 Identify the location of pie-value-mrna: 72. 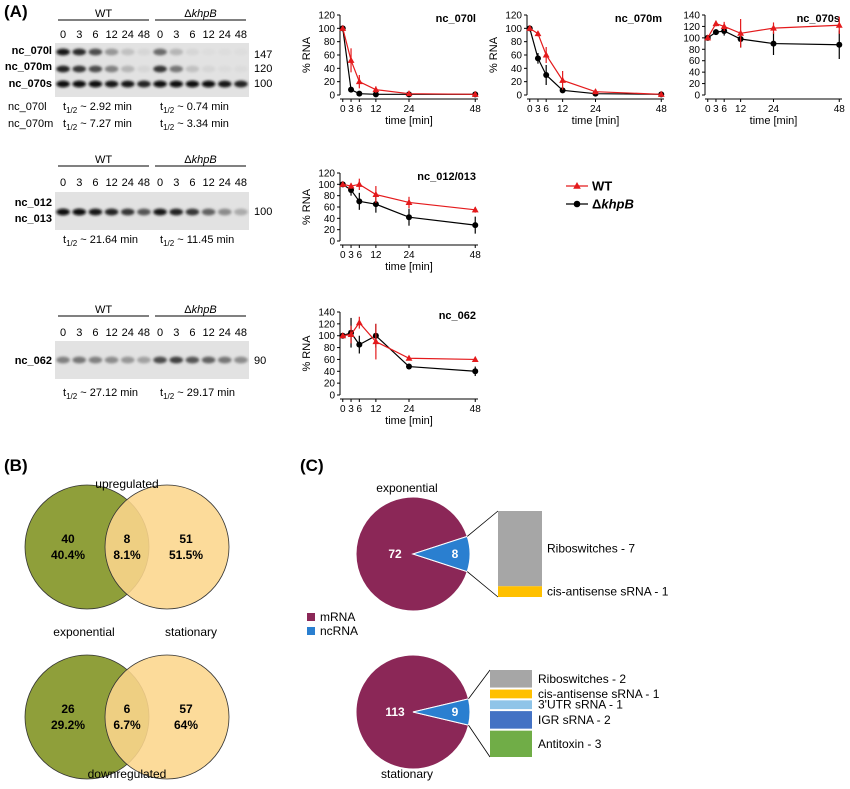
(395, 554).